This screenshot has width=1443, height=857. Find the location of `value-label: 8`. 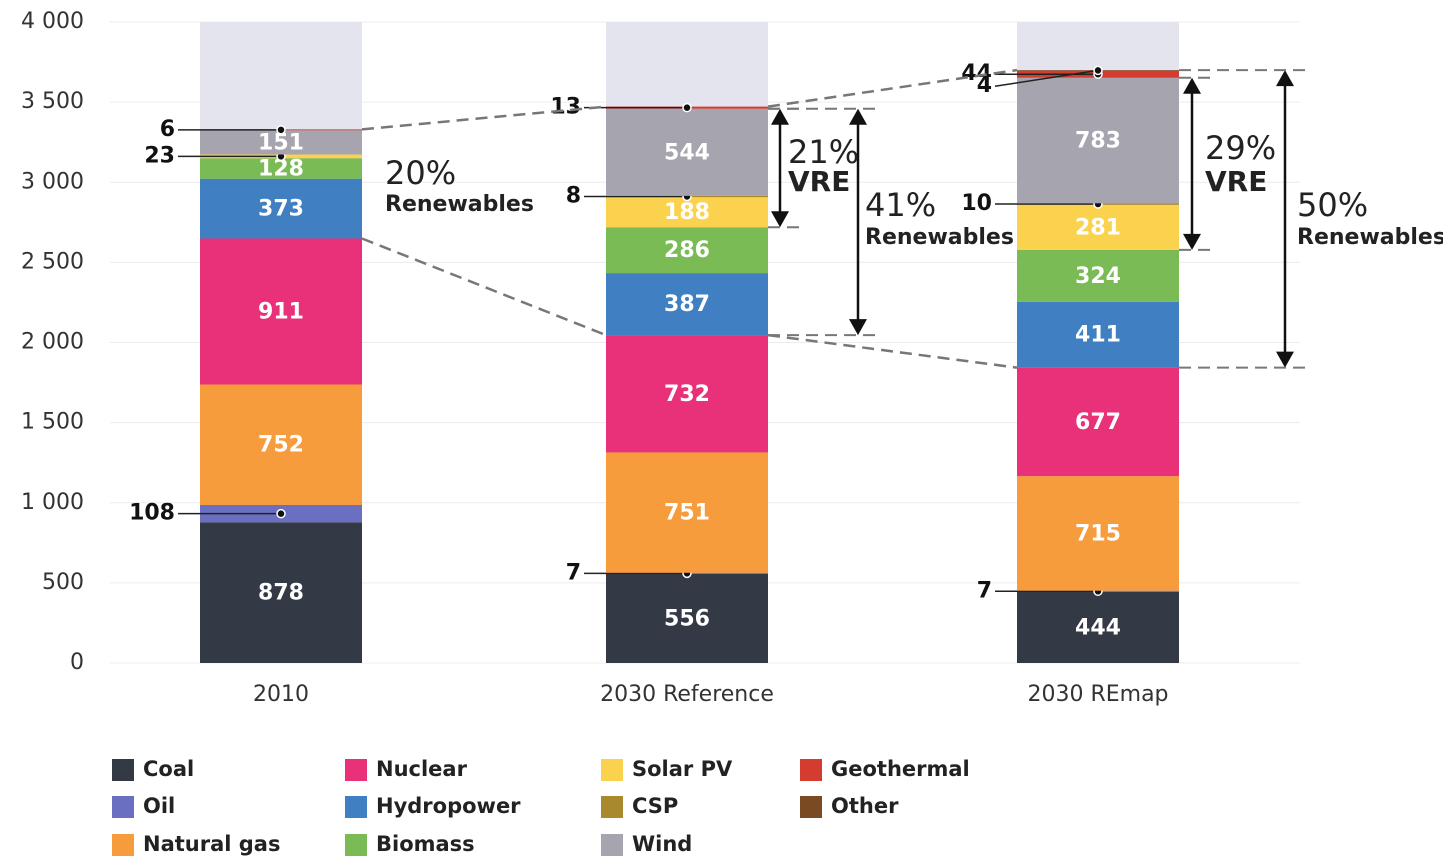

value-label: 8 is located at coordinates (573, 196).